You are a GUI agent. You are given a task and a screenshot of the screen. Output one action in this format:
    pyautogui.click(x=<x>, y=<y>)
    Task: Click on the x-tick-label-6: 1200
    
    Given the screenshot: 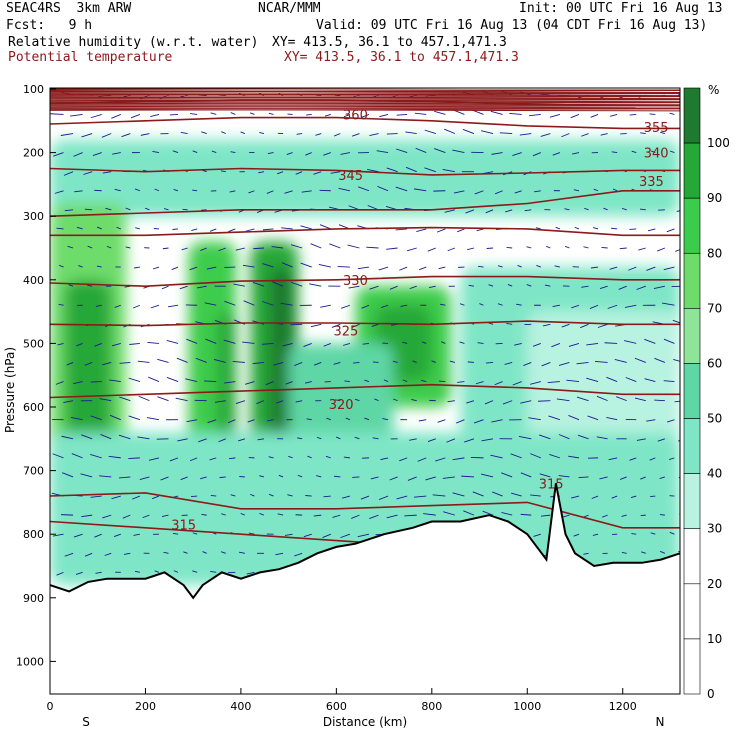 What is the action you would take?
    pyautogui.click(x=623, y=706)
    